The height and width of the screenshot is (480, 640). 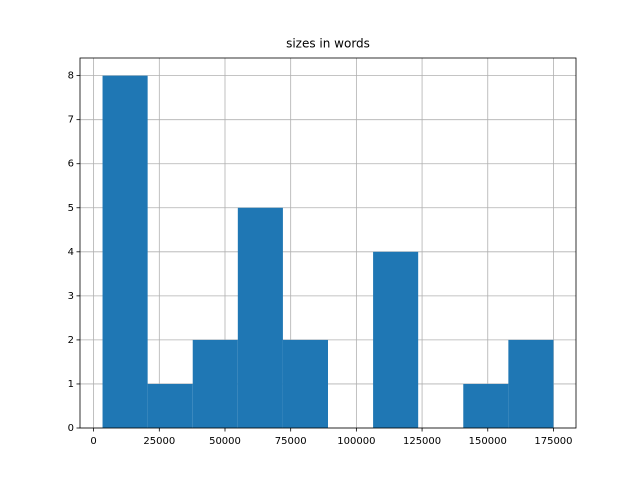 I want to click on y-tick-label: 3, so click(x=71, y=296).